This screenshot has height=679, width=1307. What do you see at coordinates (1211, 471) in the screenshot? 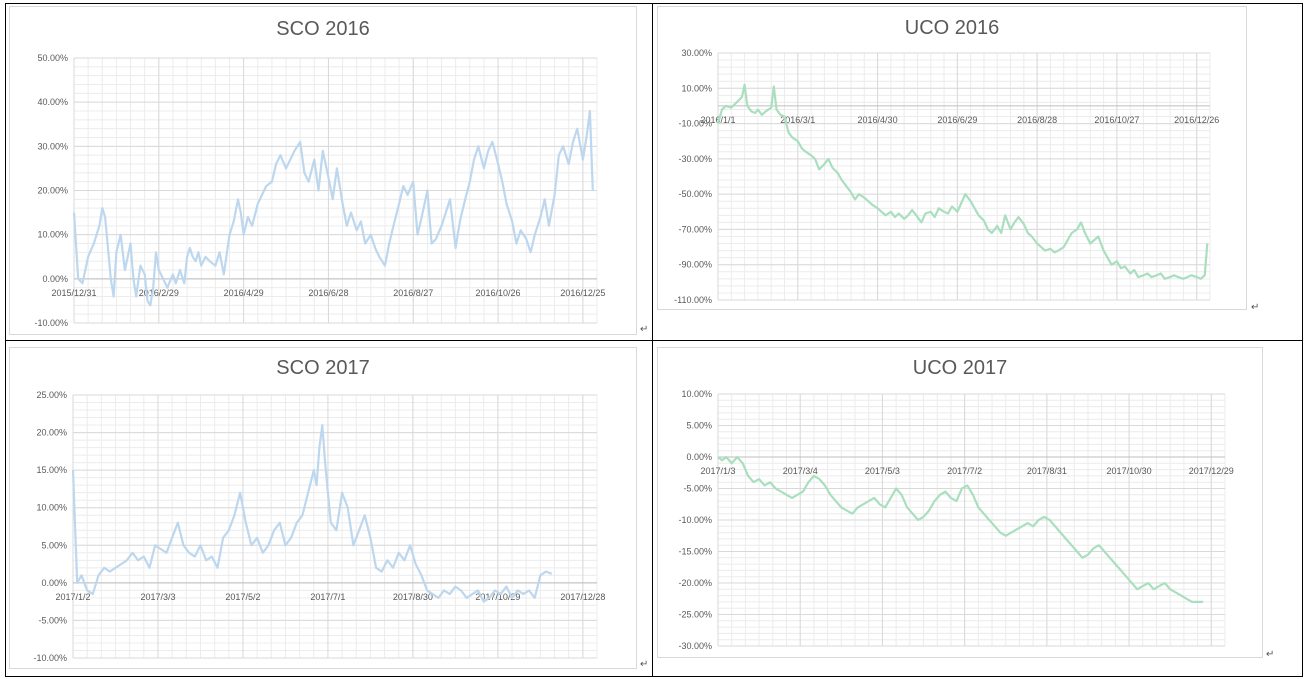
I see `x-tick-label: 2017/12/29` at bounding box center [1211, 471].